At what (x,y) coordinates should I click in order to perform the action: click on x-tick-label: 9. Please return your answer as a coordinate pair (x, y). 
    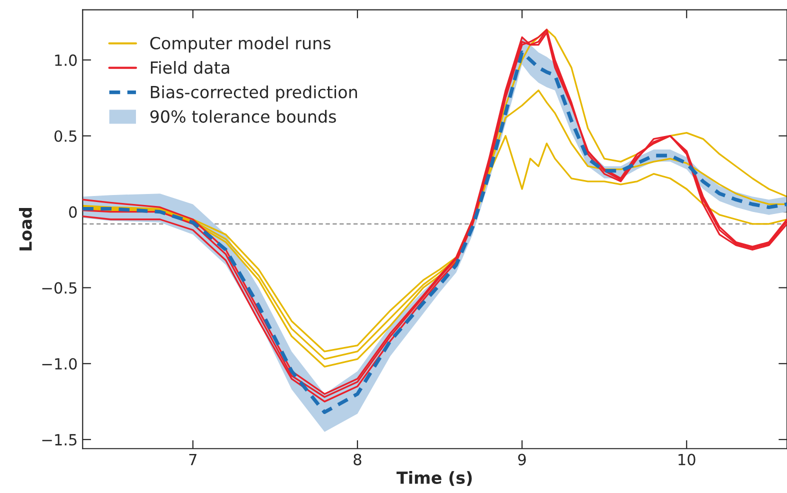
    Looking at the image, I should click on (522, 460).